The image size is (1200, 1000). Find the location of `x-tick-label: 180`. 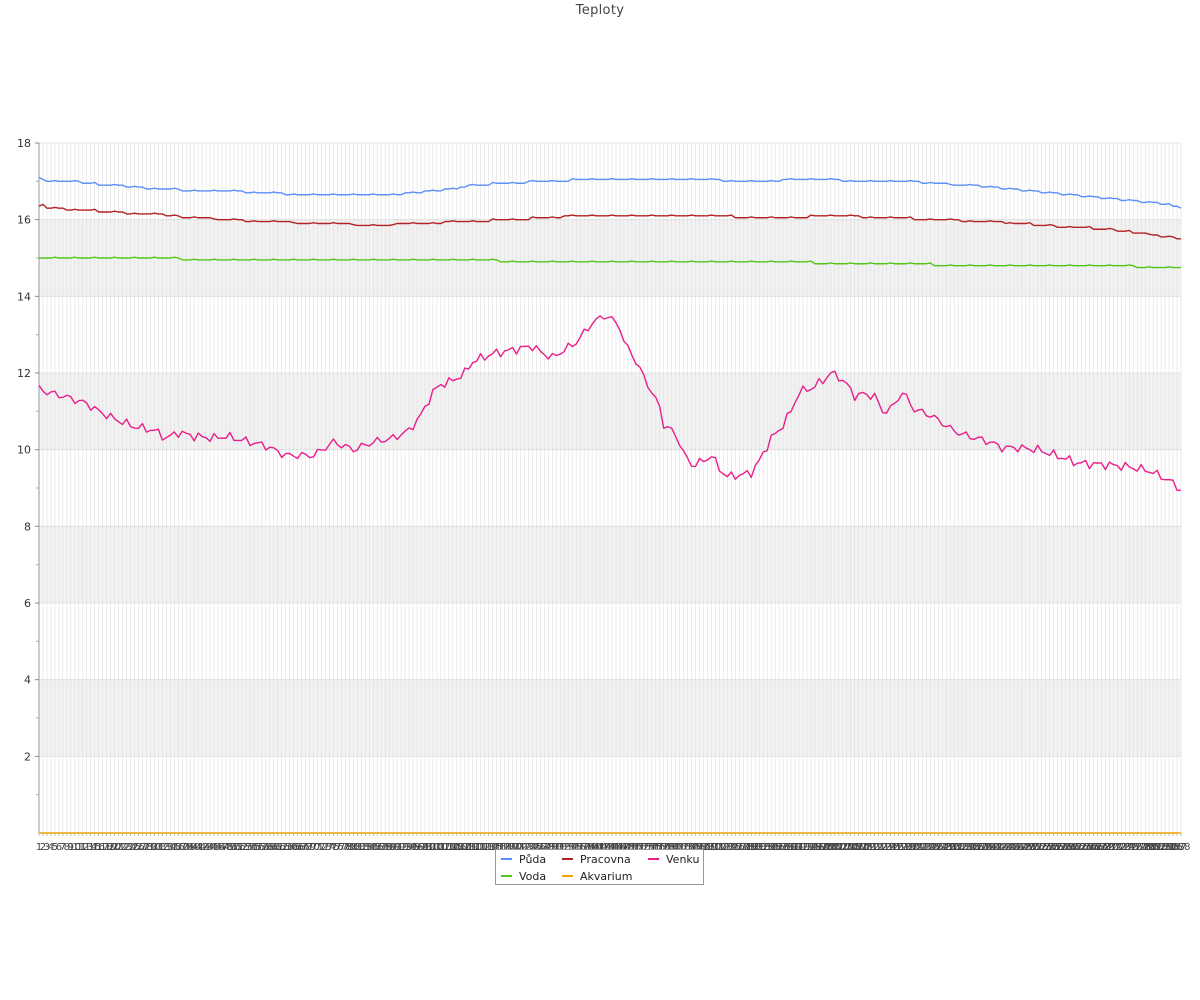

x-tick-label: 180 is located at coordinates (751, 847).